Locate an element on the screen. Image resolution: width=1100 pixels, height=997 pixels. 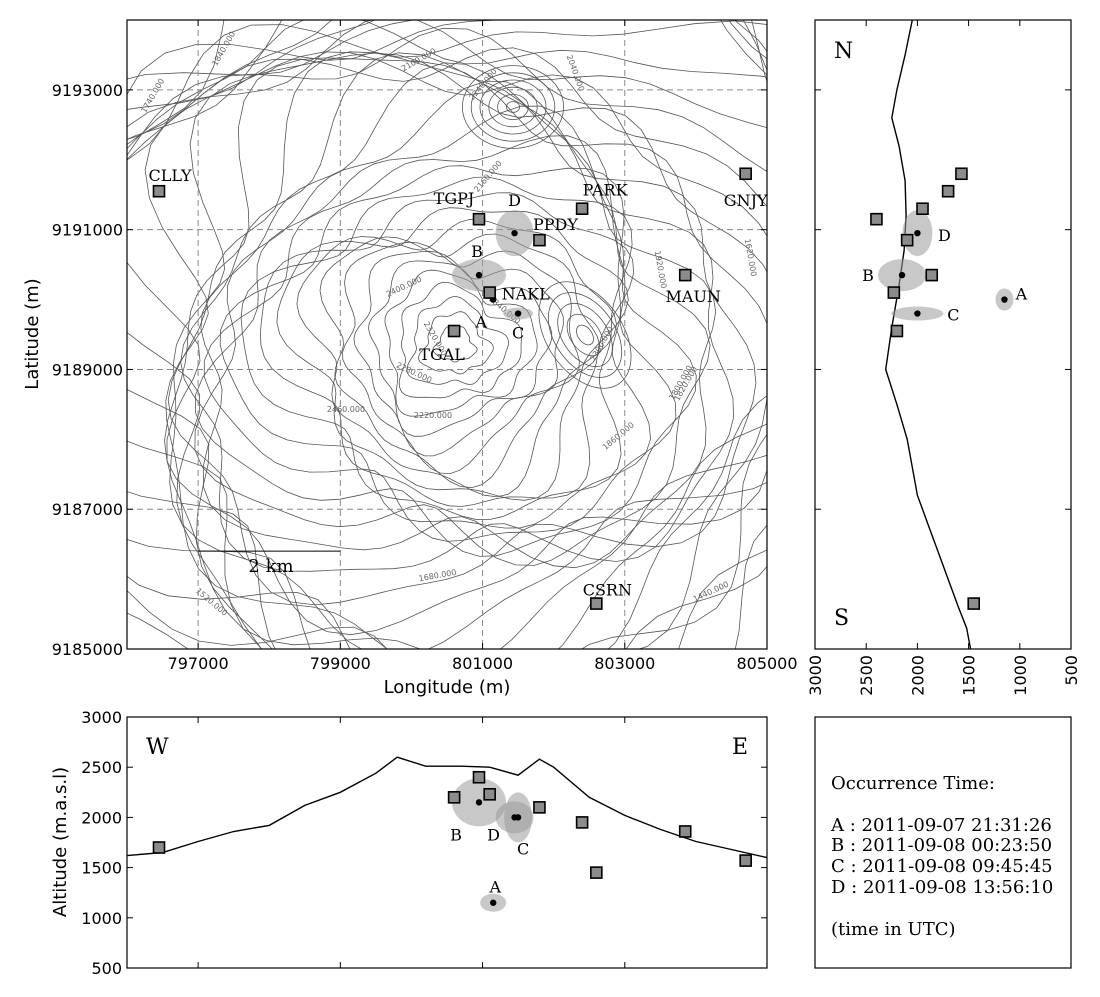
east-label: E is located at coordinates (740, 747).